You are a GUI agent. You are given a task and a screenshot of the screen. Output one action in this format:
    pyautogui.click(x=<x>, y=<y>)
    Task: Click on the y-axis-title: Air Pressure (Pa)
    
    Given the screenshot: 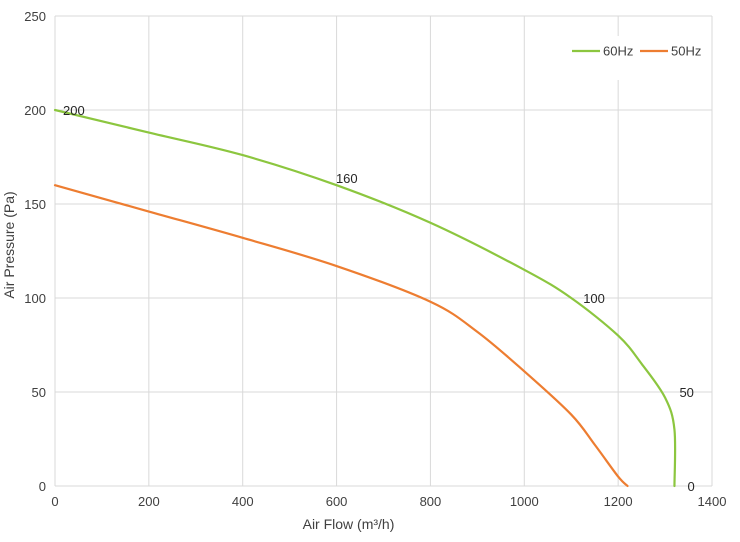 What is the action you would take?
    pyautogui.click(x=9, y=244)
    